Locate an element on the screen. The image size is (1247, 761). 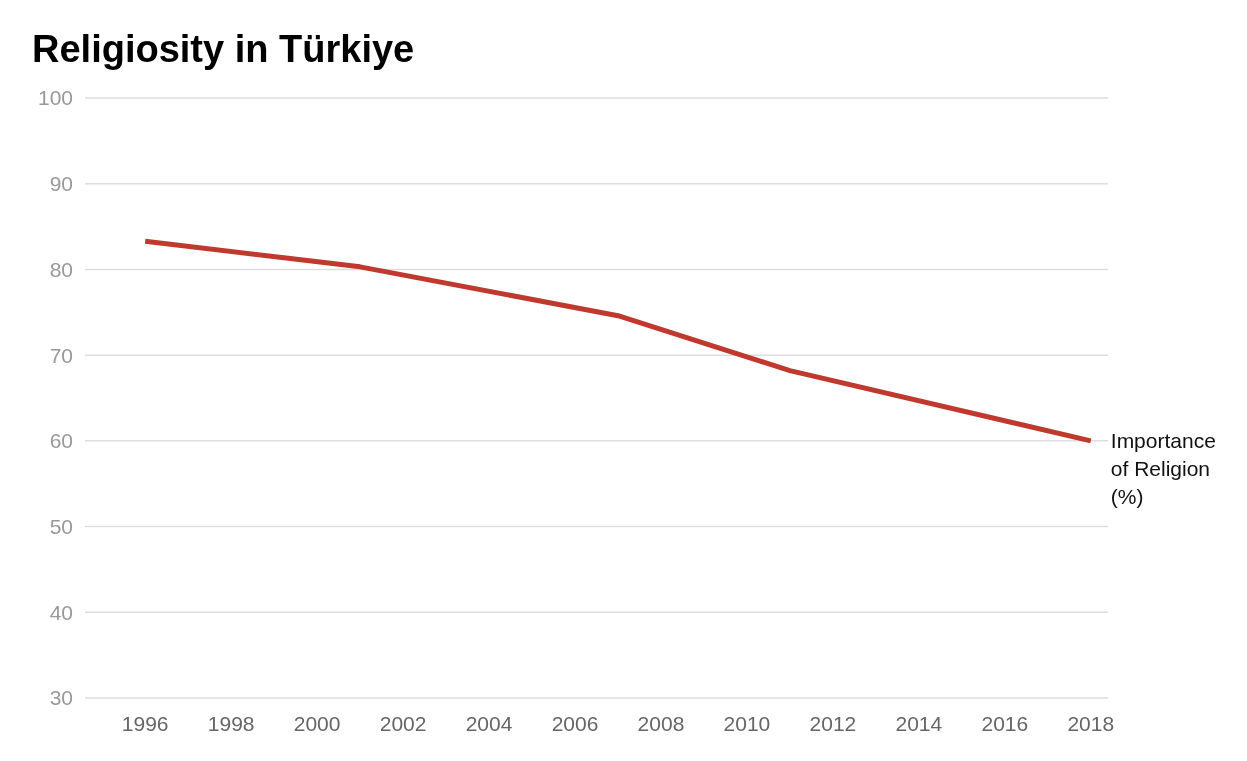
y-tick-label: 70 is located at coordinates (61, 355).